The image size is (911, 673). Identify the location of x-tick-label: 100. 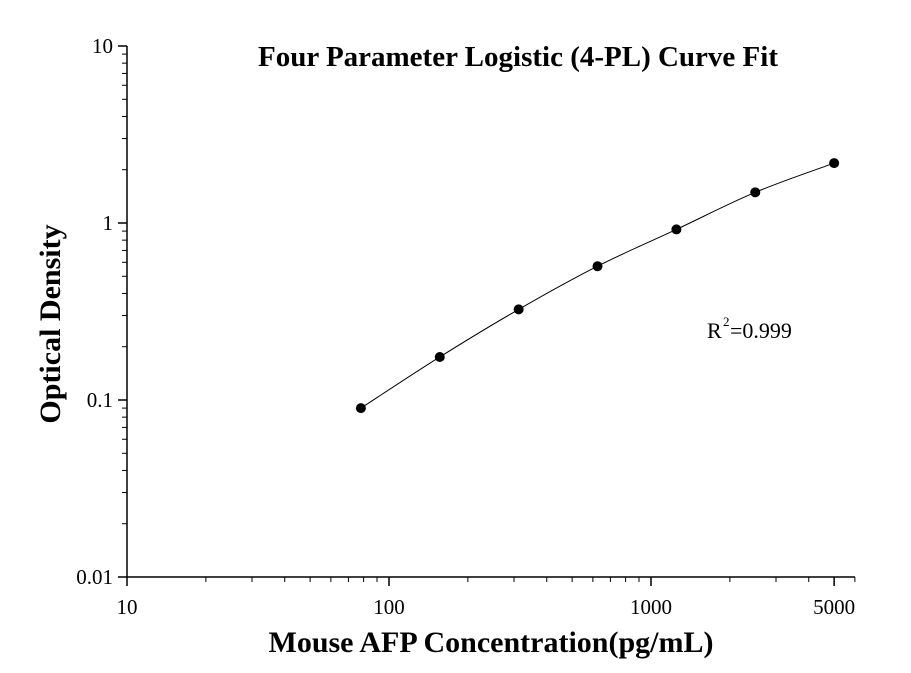
(389, 607).